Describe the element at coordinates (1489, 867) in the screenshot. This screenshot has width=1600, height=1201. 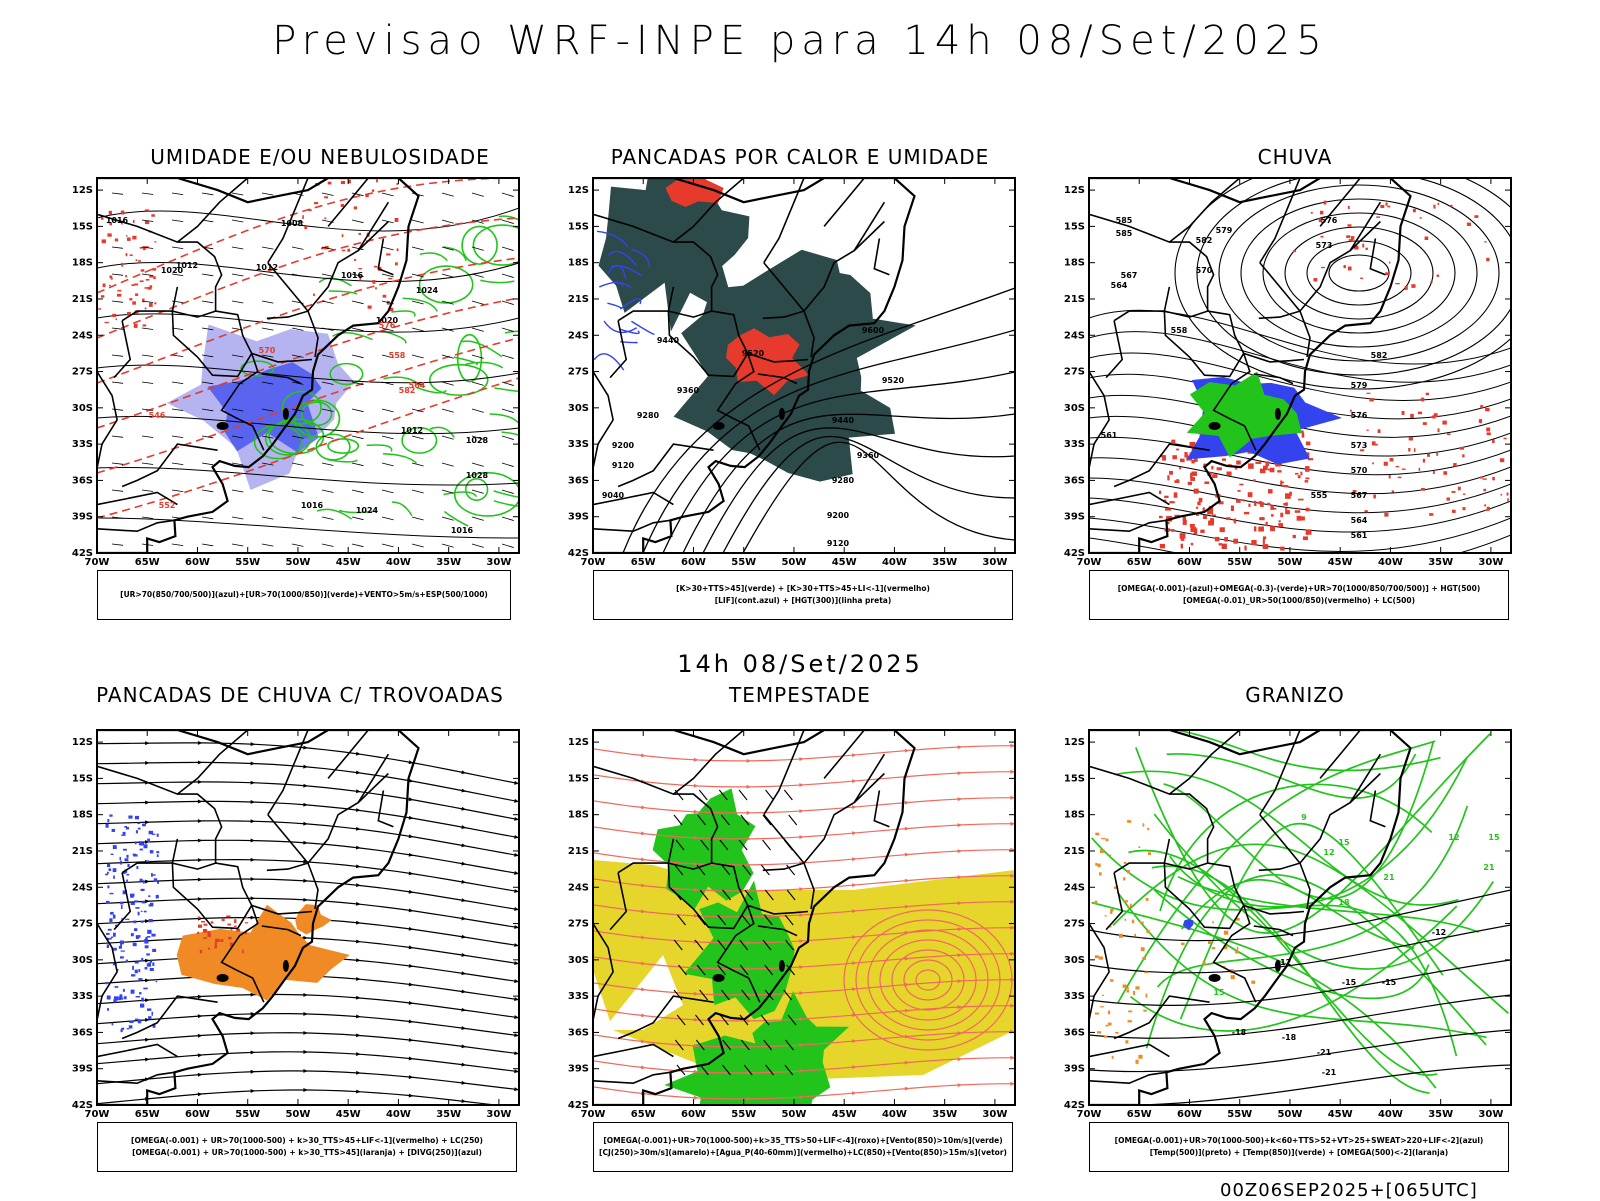
I see `contour-label: 21` at that location.